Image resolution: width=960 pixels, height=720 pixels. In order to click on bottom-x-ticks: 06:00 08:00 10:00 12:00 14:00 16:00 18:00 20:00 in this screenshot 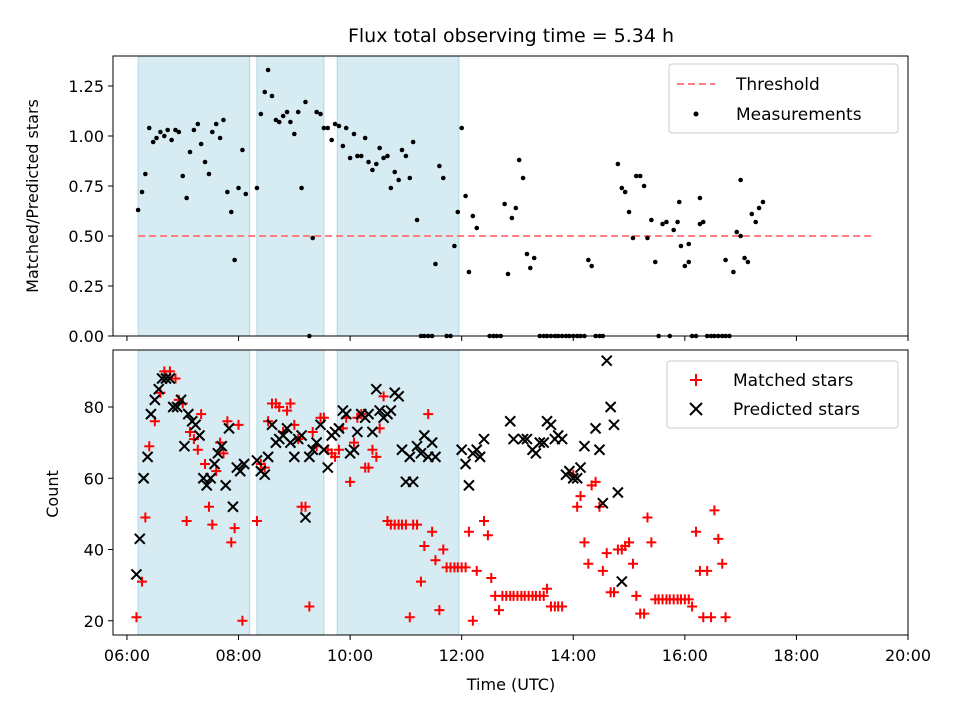, I will do `click(517, 650)`.